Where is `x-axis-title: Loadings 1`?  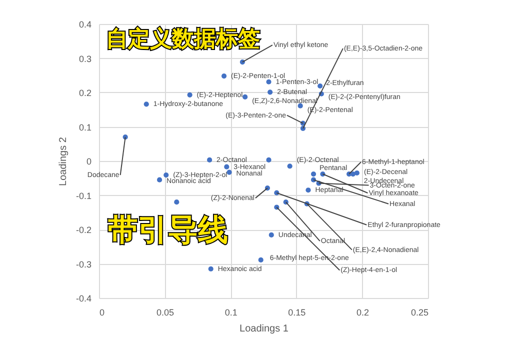
x-axis-title: Loadings 1 is located at coordinates (264, 329).